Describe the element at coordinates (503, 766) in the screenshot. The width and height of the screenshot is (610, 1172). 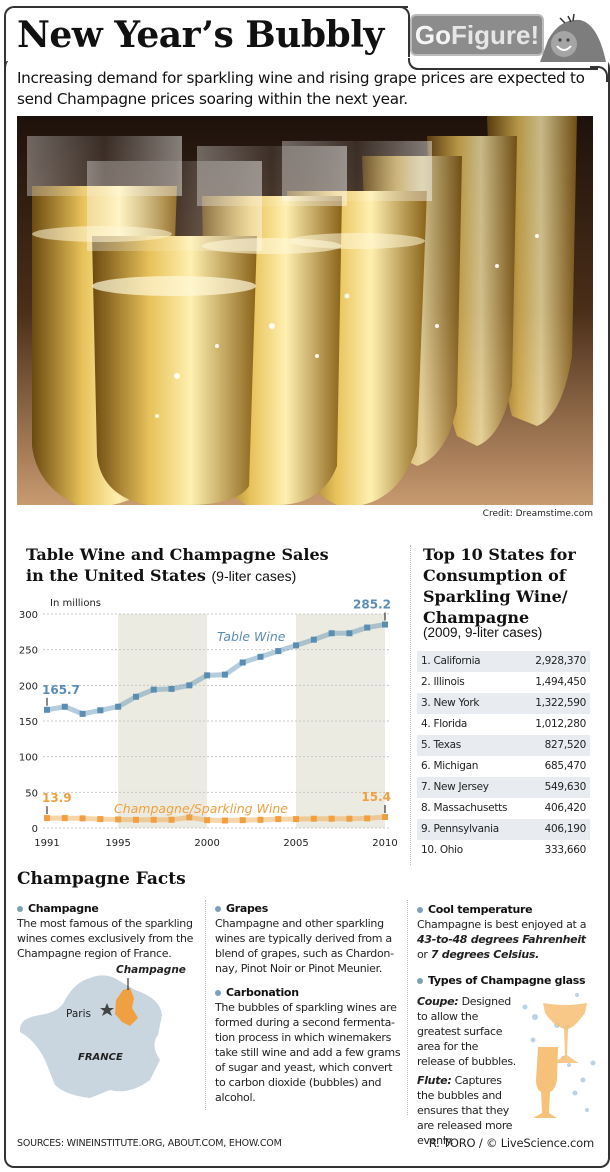
I see `table-row: 6. Michigan 685,470` at that location.